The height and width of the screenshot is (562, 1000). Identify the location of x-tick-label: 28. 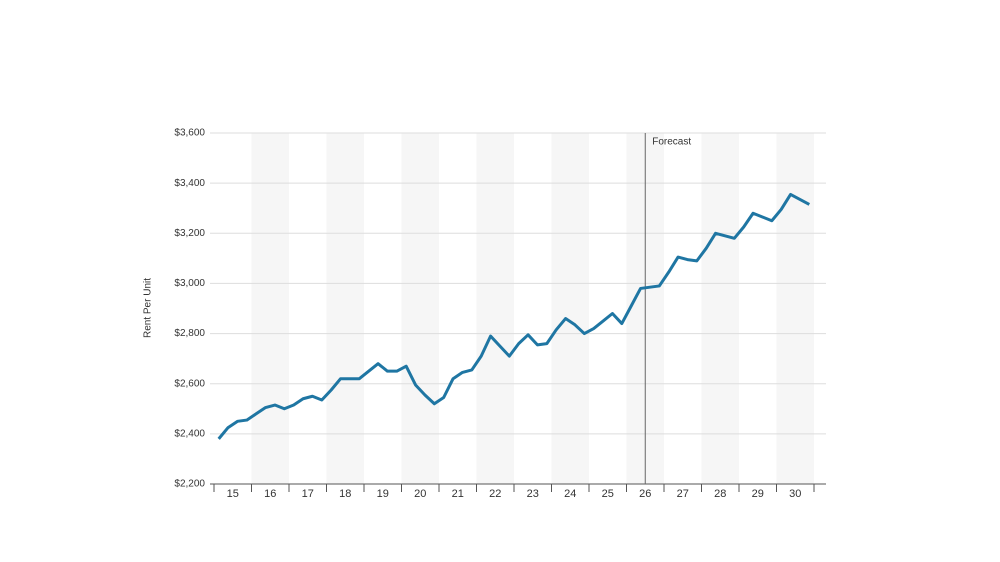
(720, 494).